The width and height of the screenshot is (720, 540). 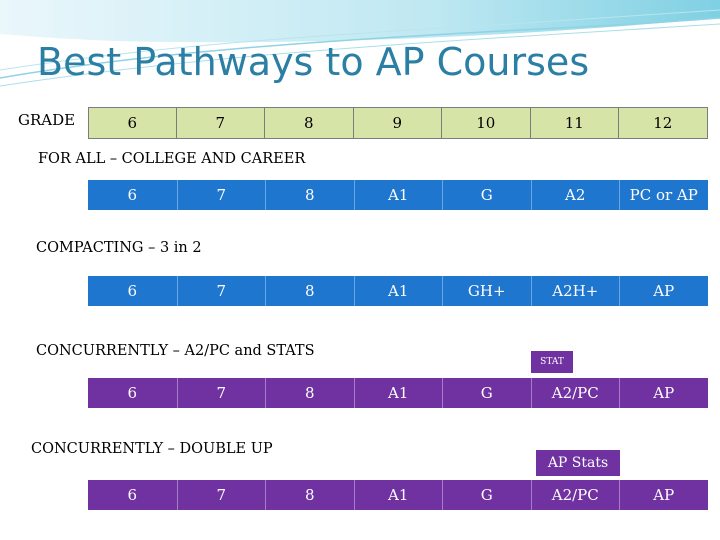 I want to click on grade-cell: 9, so click(x=397, y=123).